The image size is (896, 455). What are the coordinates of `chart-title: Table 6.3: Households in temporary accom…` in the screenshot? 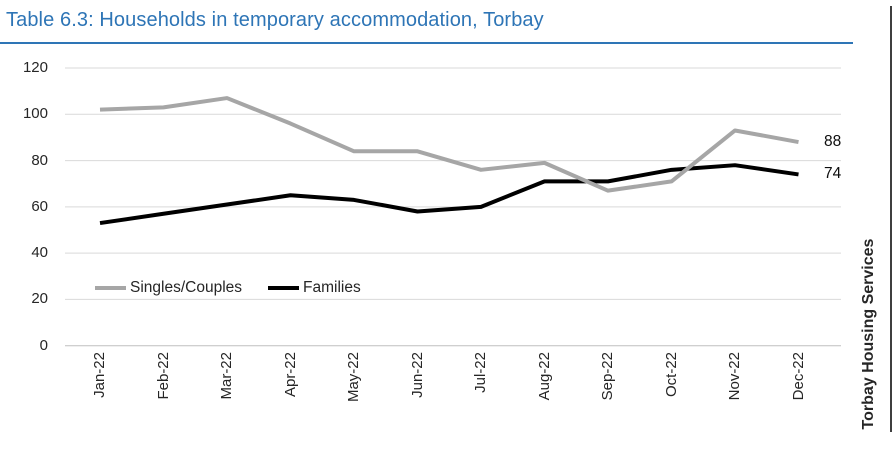 It's located at (275, 20).